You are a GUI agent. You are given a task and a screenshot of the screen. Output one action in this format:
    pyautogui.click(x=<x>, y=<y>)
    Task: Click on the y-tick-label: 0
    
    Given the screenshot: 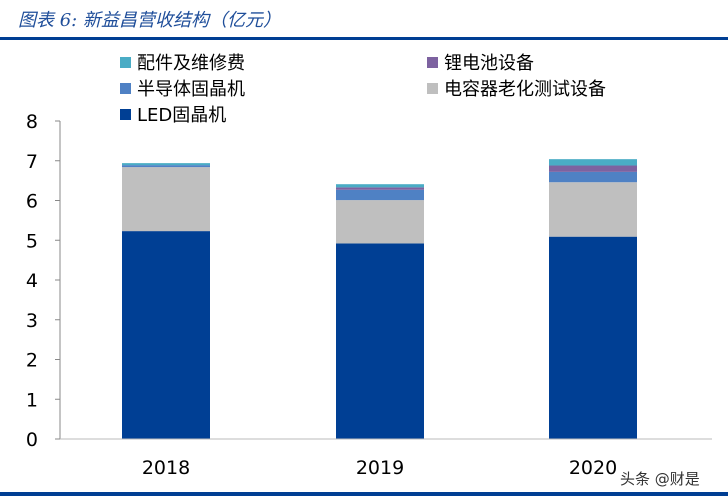 What is the action you would take?
    pyautogui.click(x=32, y=440)
    